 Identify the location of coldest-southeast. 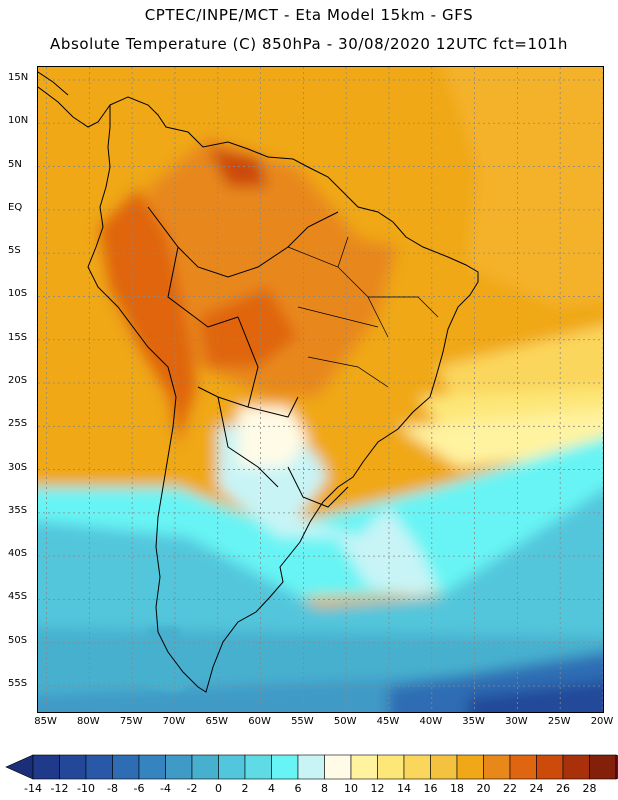
(535, 696).